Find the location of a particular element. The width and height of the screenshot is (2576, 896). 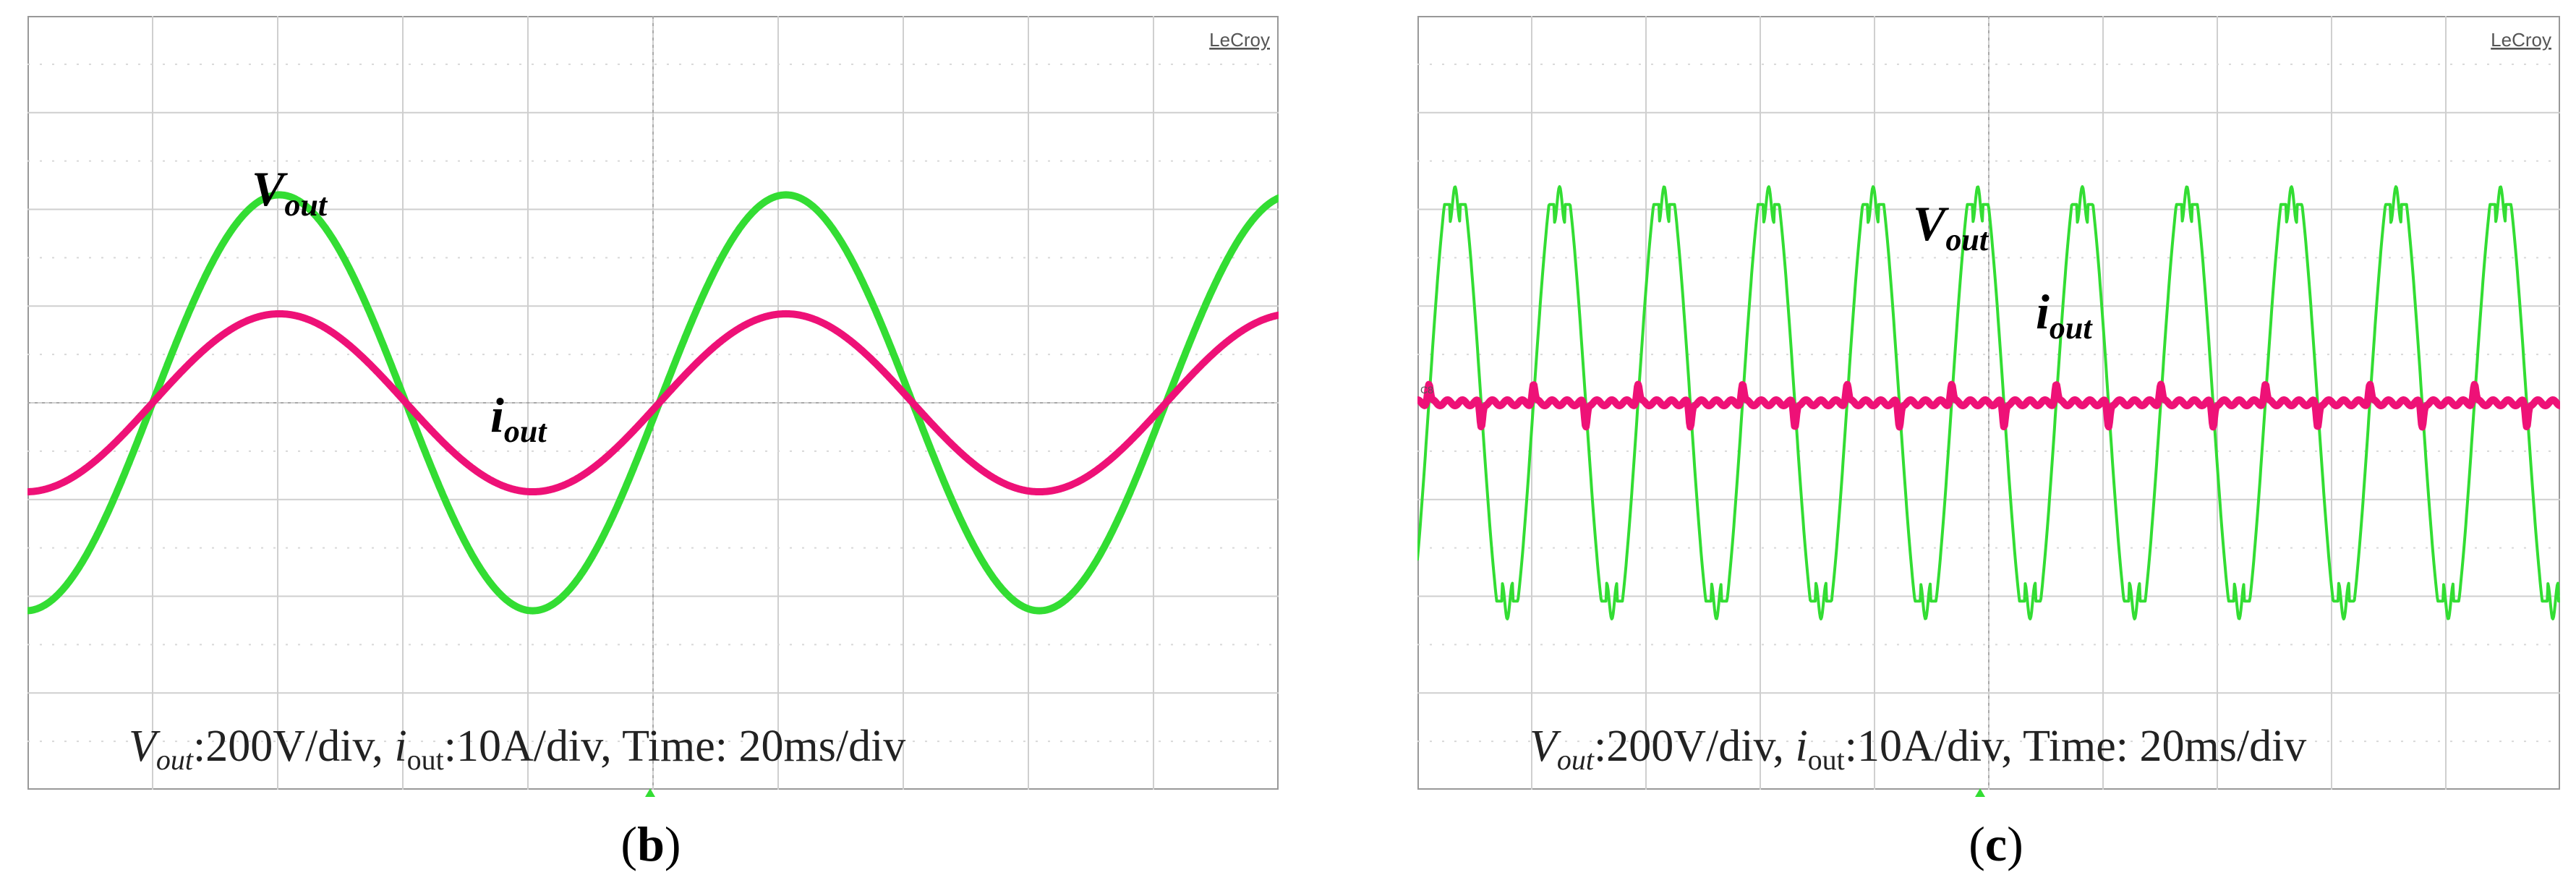

trigger-marker-c is located at coordinates (1980, 792).